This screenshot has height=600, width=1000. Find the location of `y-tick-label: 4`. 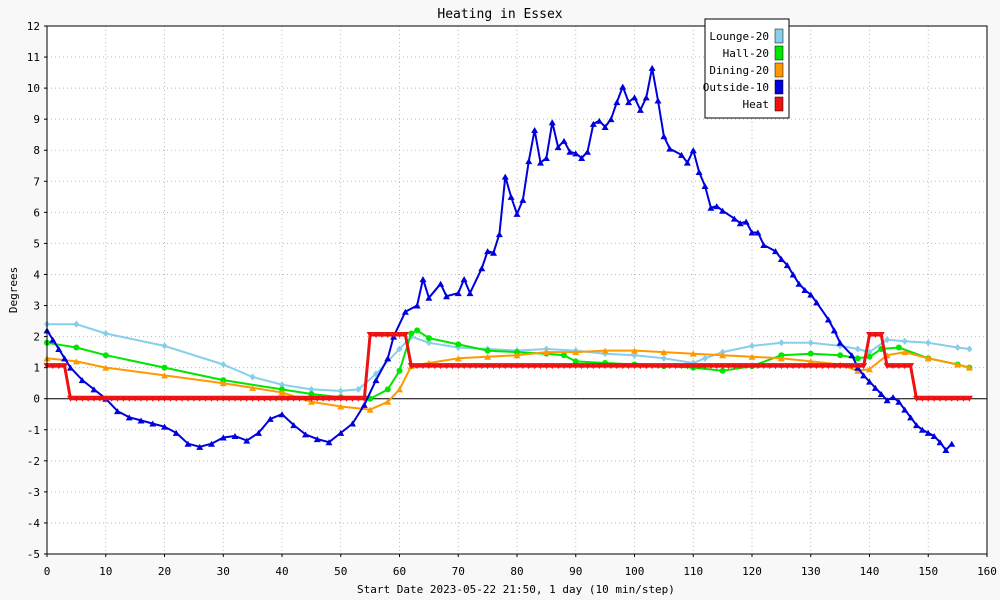

y-tick-label: 4 is located at coordinates (36, 274).